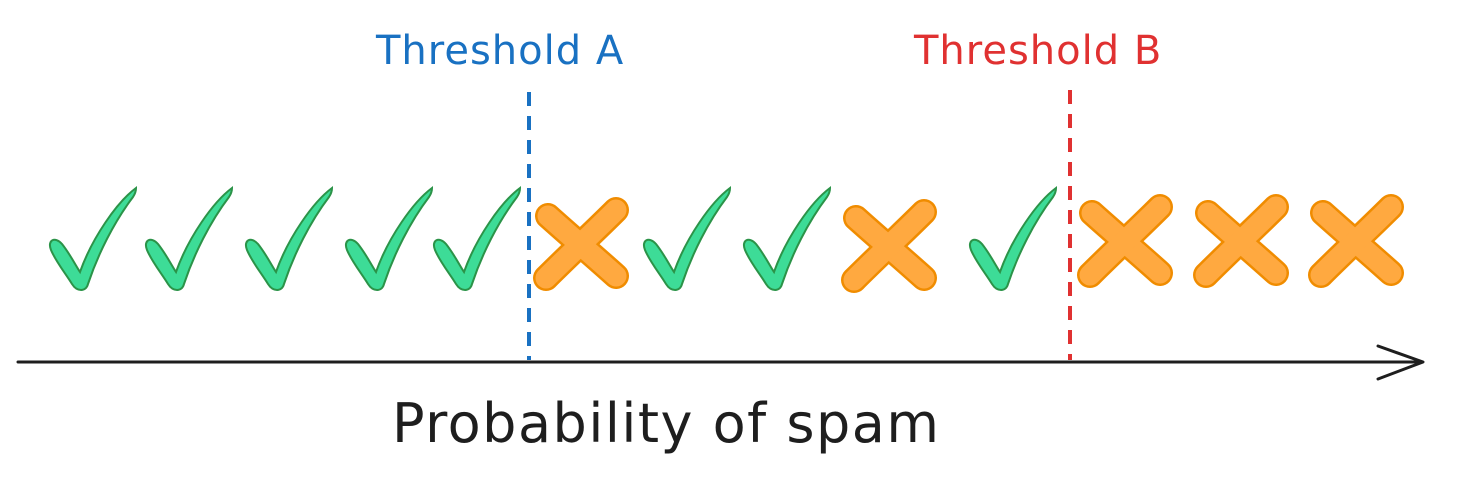 This screenshot has width=1467, height=490. I want to click on axis-line, so click(720, 362).